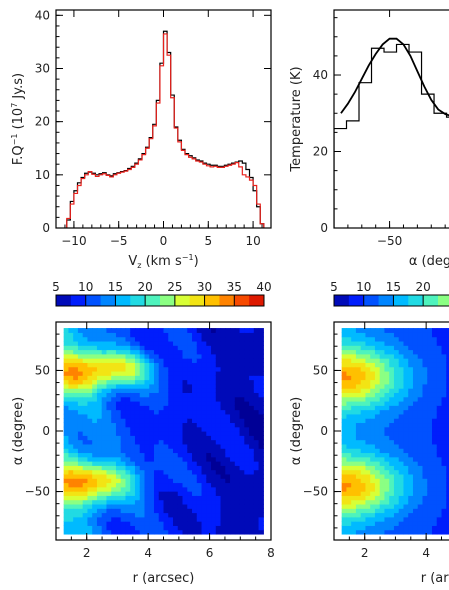 The height and width of the screenshot is (590, 449). Describe the element at coordinates (296, 431) in the screenshot. I see `y-axis-title: α (degree)` at that location.